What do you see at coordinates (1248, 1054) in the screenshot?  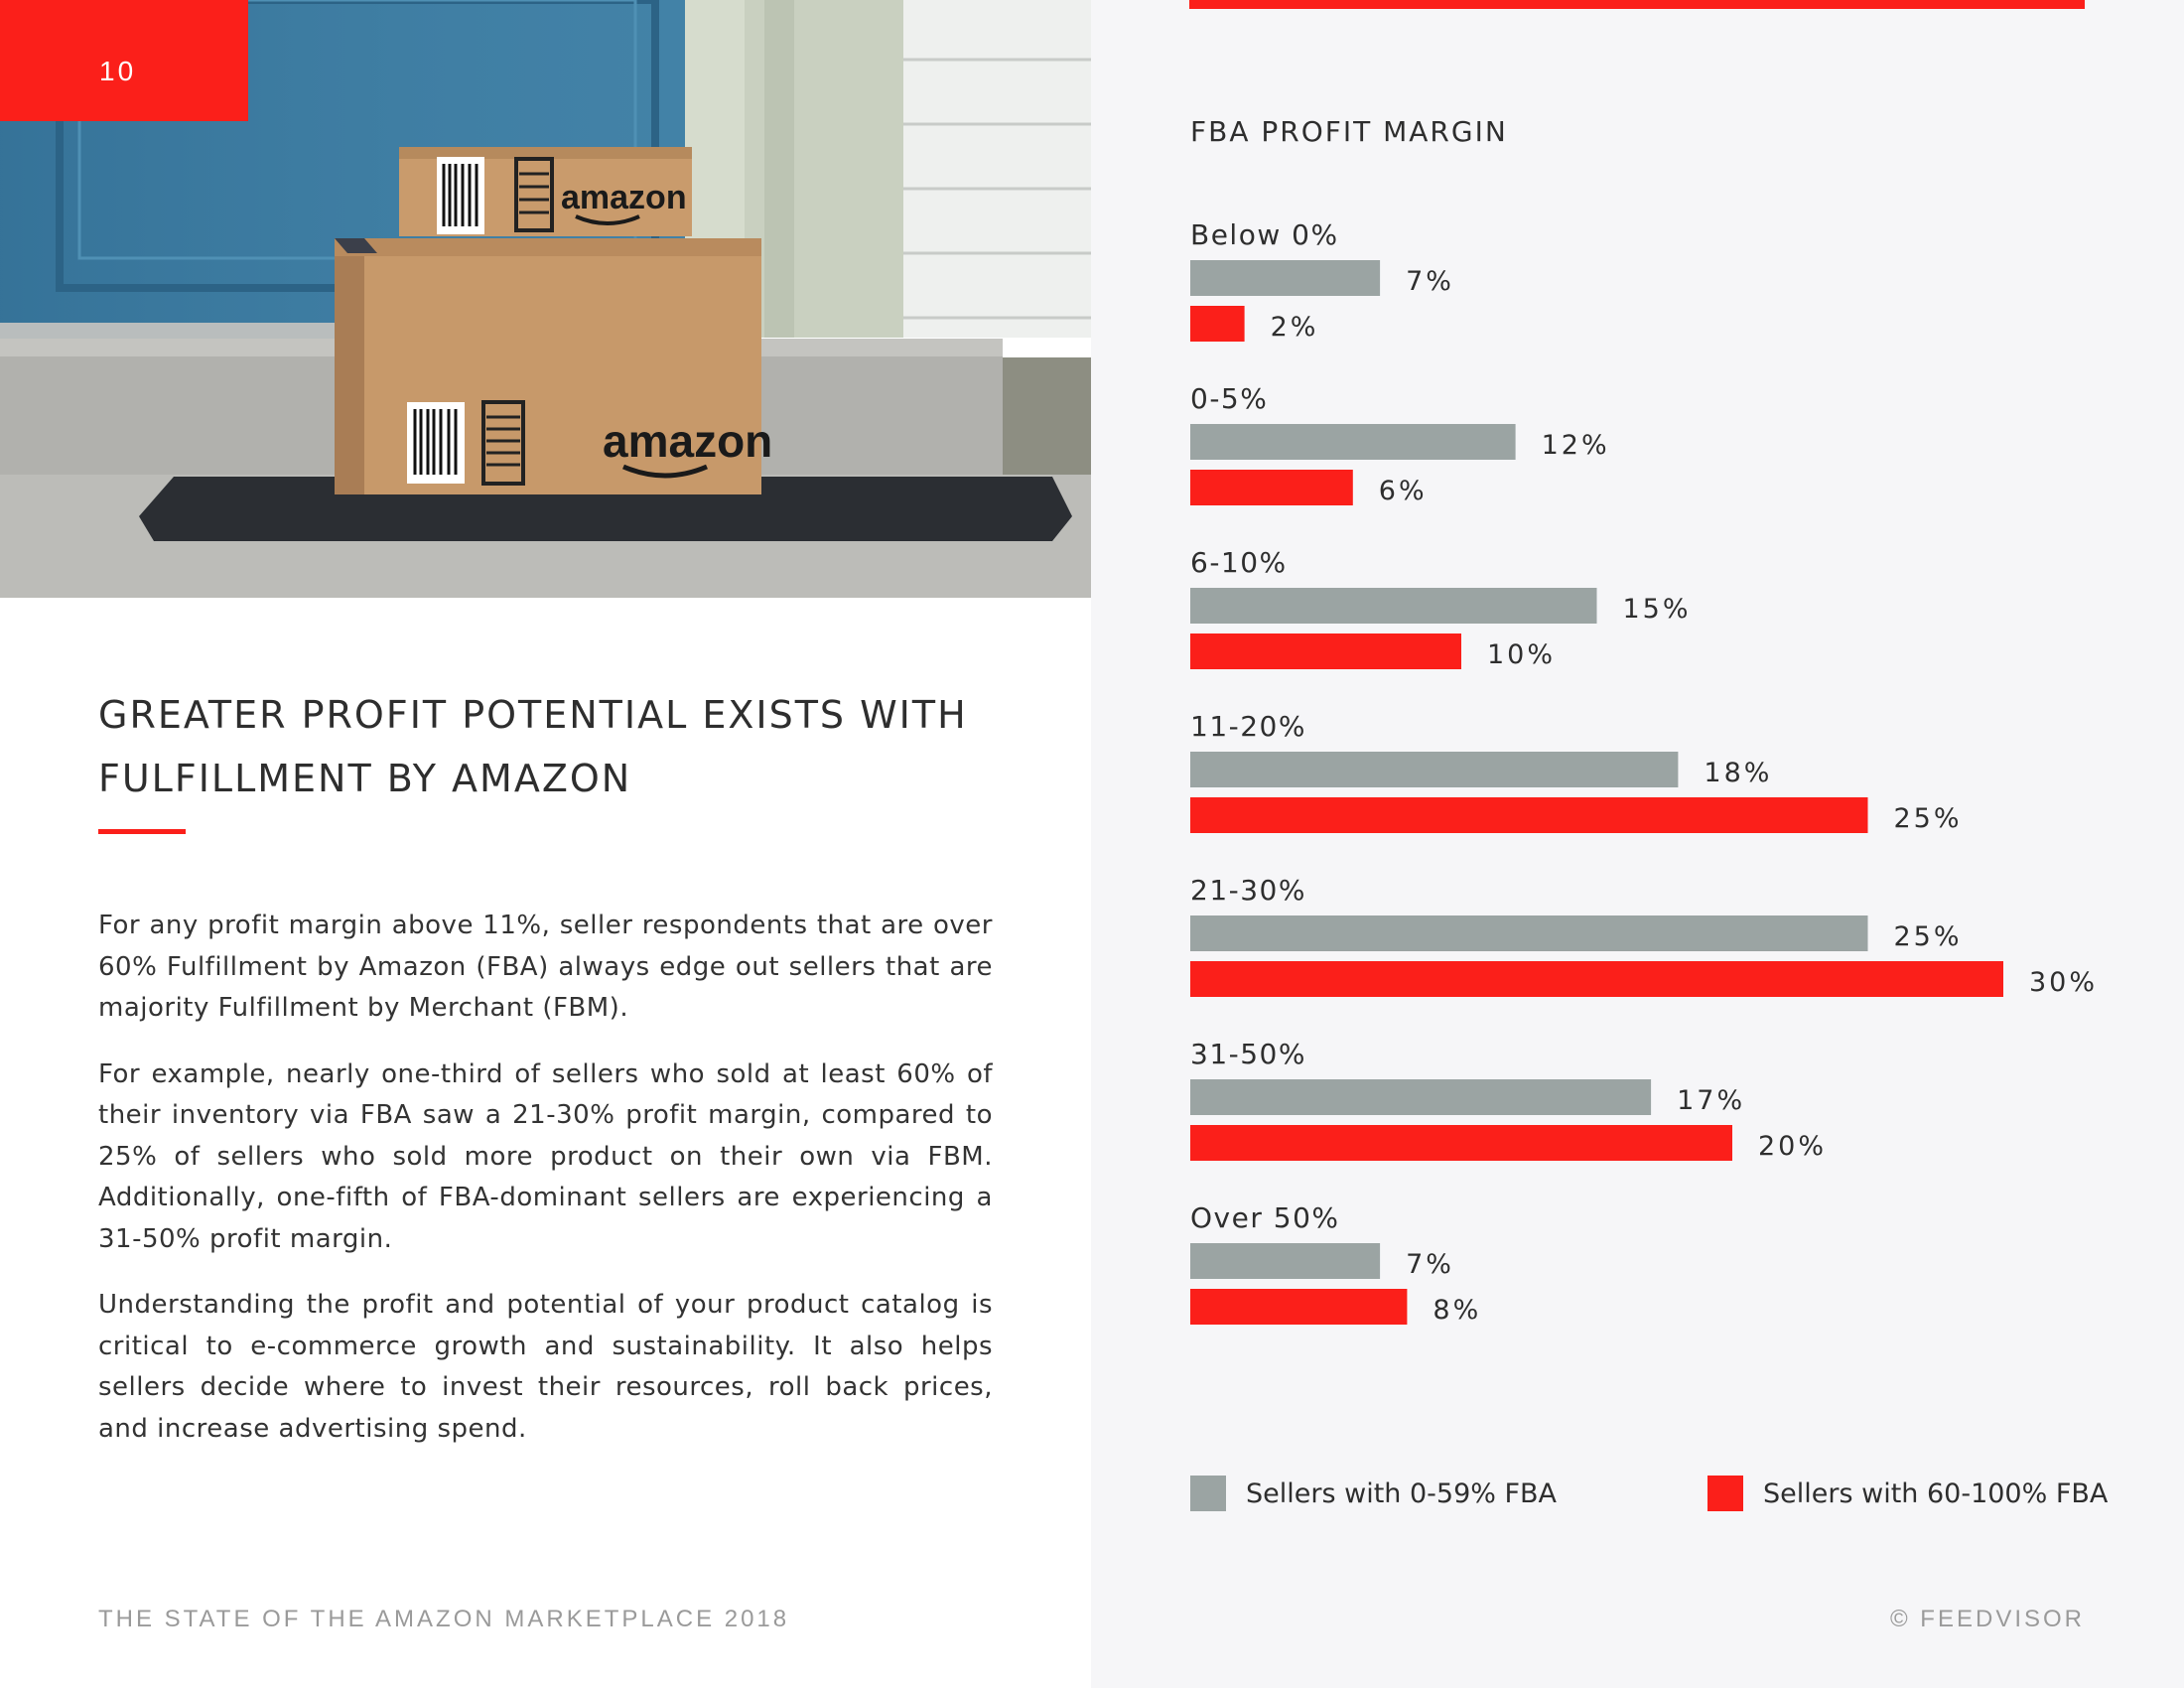 I see `category-label: 31-50%` at bounding box center [1248, 1054].